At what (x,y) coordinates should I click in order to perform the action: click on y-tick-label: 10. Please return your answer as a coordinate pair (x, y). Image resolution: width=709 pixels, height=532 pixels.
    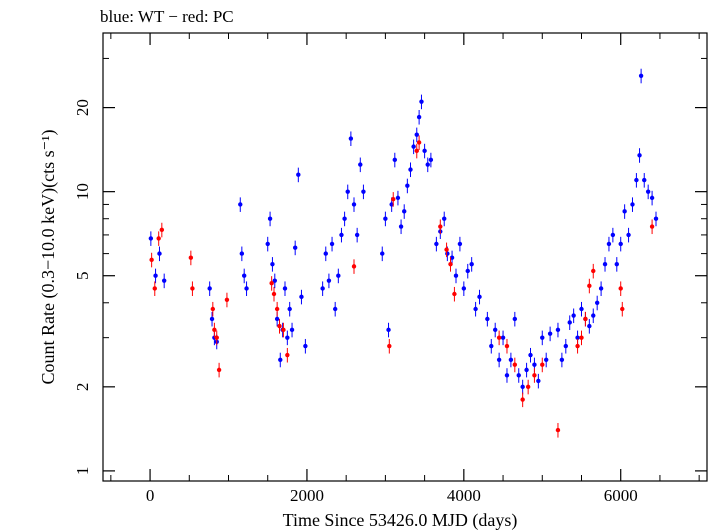
    Looking at the image, I should click on (82, 191).